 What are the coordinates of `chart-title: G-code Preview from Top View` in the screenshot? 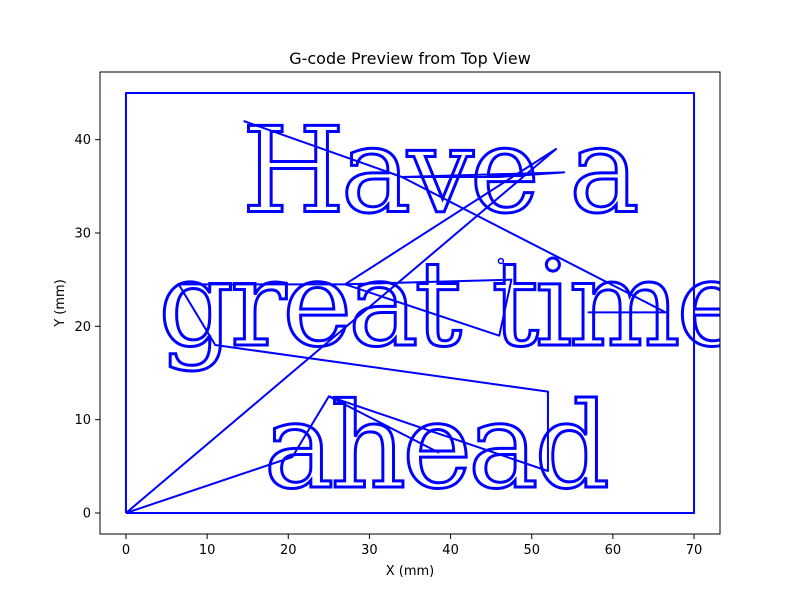 It's located at (410, 58).